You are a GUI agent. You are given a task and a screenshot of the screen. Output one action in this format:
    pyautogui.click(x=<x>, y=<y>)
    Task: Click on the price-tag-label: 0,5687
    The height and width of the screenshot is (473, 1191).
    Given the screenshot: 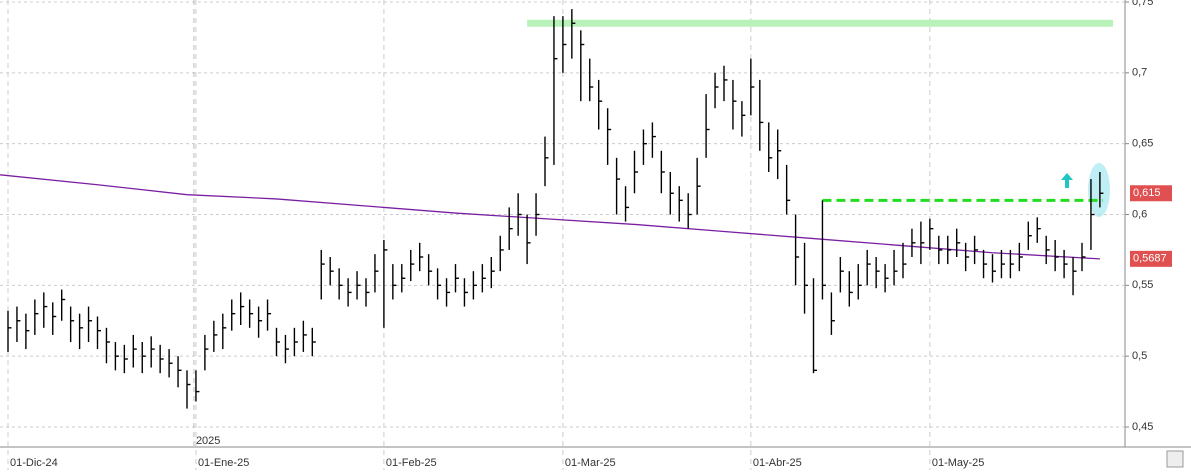 What is the action you would take?
    pyautogui.click(x=1150, y=259)
    